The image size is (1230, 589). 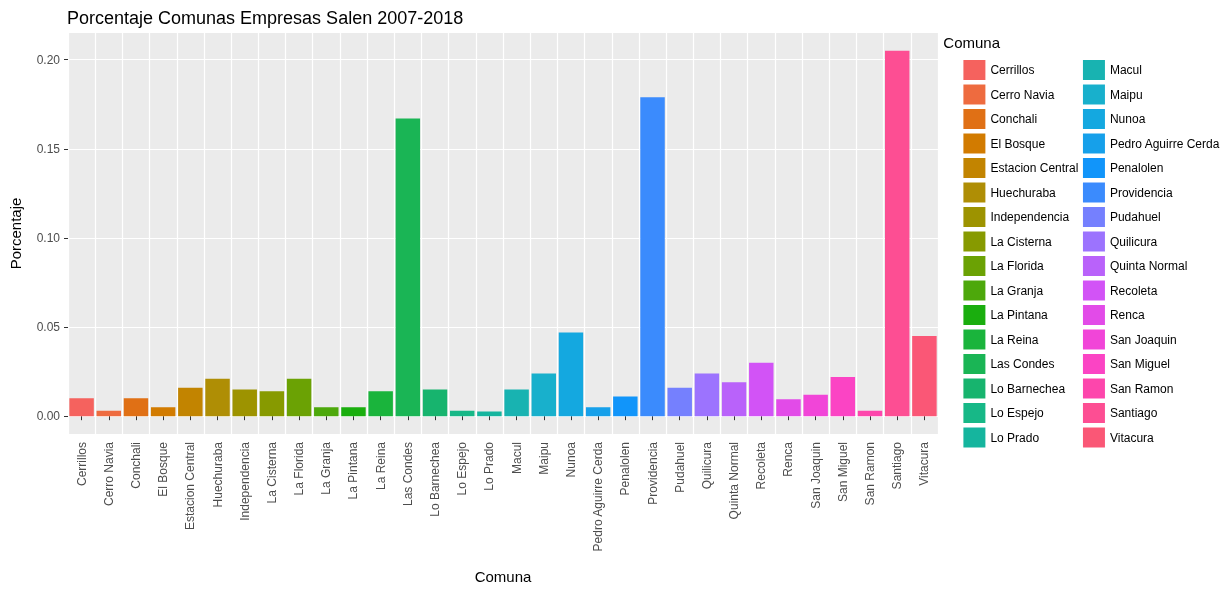 I want to click on x-tick-label: Renca, so click(x=788, y=459).